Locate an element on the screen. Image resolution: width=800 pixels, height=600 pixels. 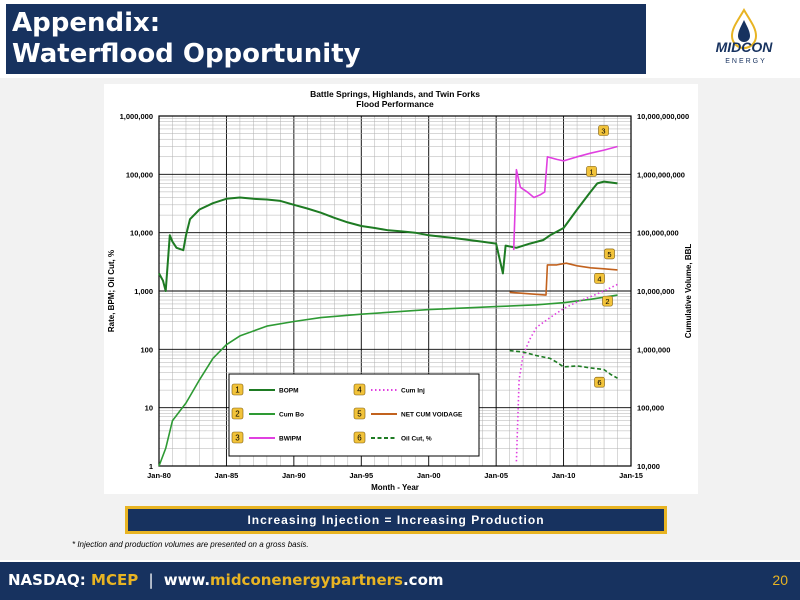
series-line-bwipm is located at coordinates (565, 198).